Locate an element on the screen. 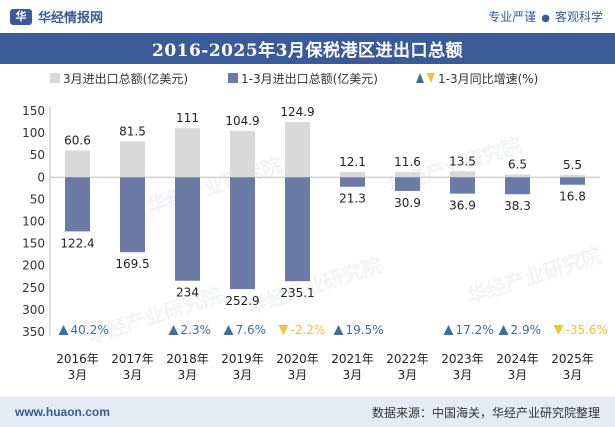  growth-label: 40.2% is located at coordinates (90, 330).